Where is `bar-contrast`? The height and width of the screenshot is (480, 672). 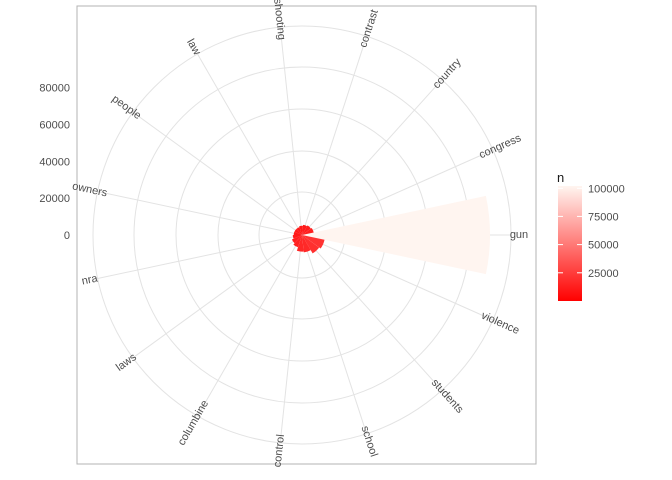
bar-contrast is located at coordinates (305, 229).